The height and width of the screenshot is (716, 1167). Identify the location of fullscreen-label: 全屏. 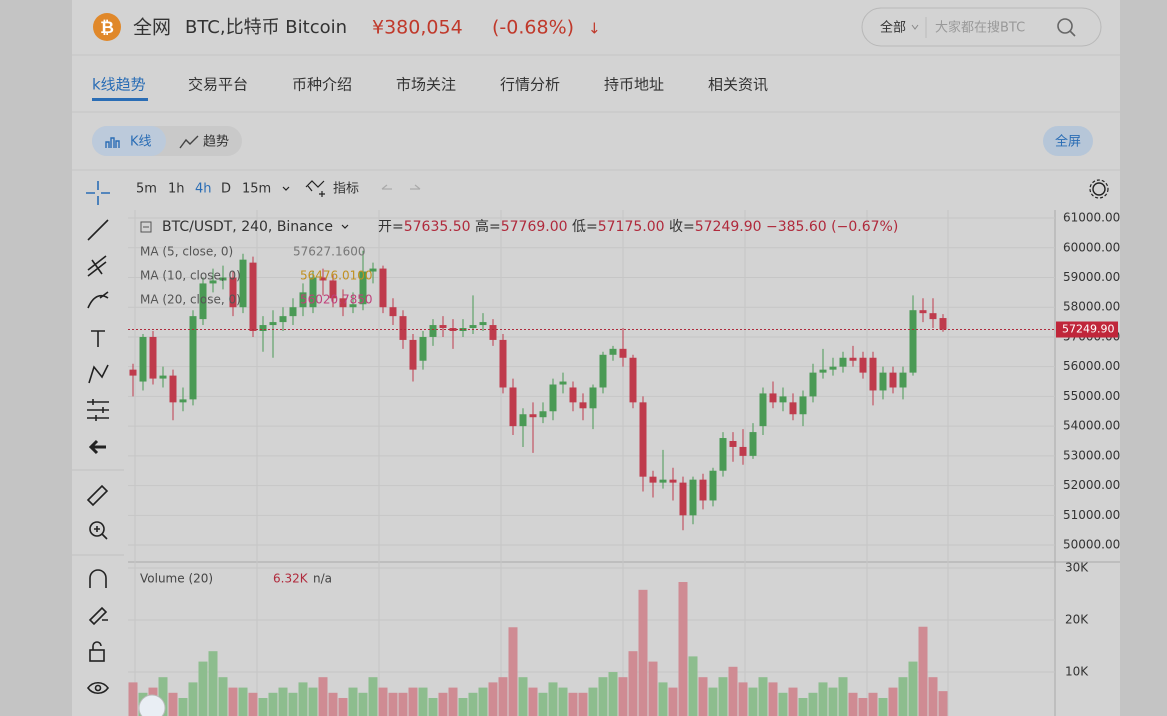
(1068, 142).